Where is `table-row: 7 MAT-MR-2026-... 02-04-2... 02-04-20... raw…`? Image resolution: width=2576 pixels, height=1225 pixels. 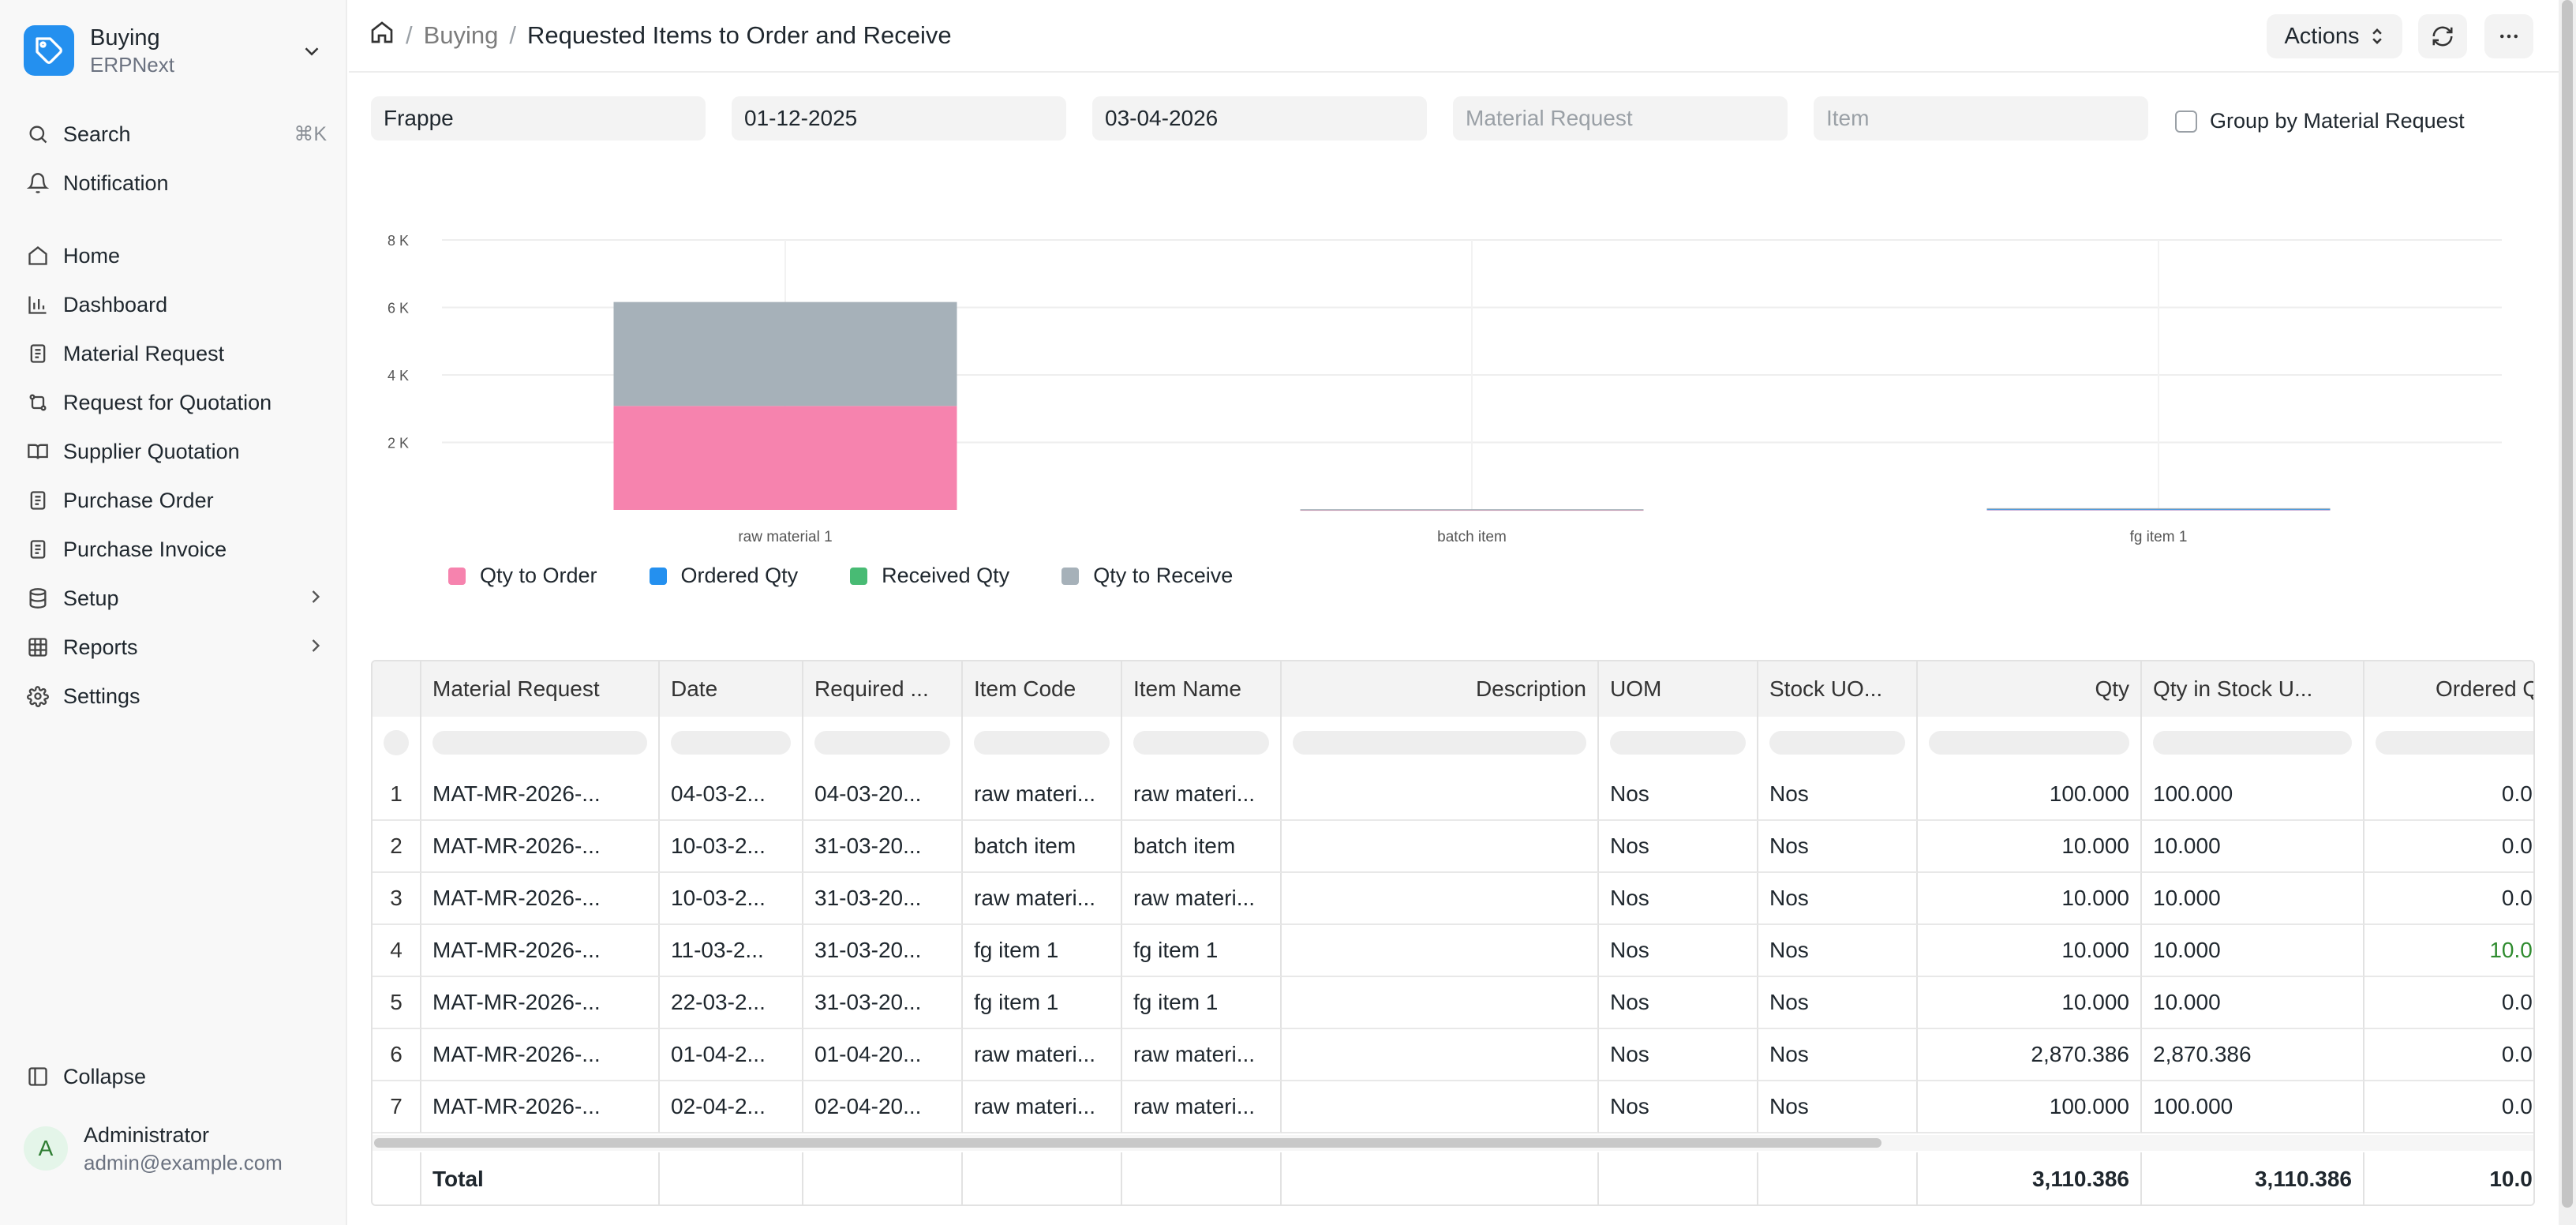
table-row: 7 MAT-MR-2026-... 02-04-2... 02-04-20... raw… is located at coordinates (1453, 1107).